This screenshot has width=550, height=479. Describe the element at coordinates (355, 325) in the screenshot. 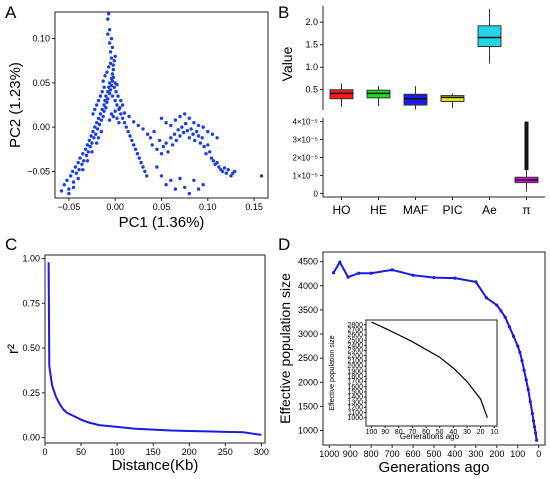

I see `inset-y-tick-label: 2800` at that location.